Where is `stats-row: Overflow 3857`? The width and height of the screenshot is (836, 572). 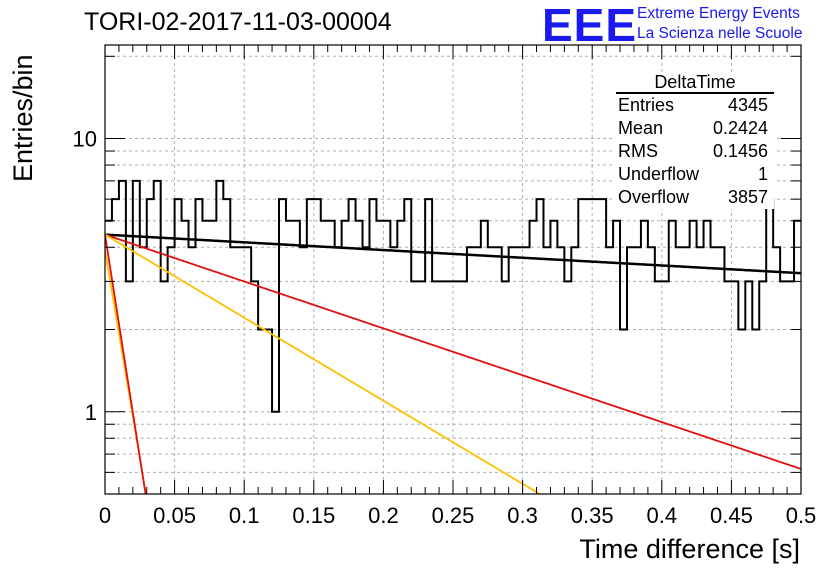
stats-row: Overflow 3857 is located at coordinates (693, 197).